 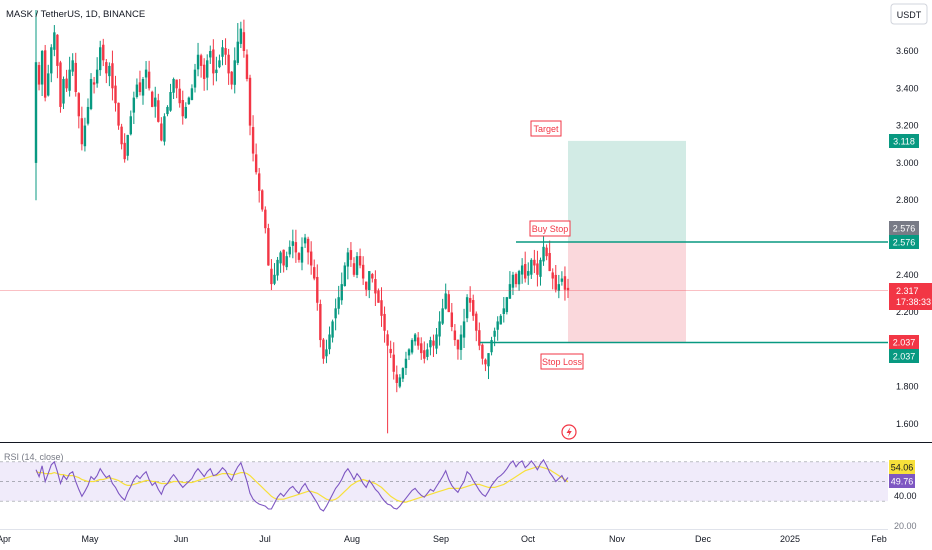 What do you see at coordinates (910, 275) in the screenshot?
I see `price-axis-panel` at bounding box center [910, 275].